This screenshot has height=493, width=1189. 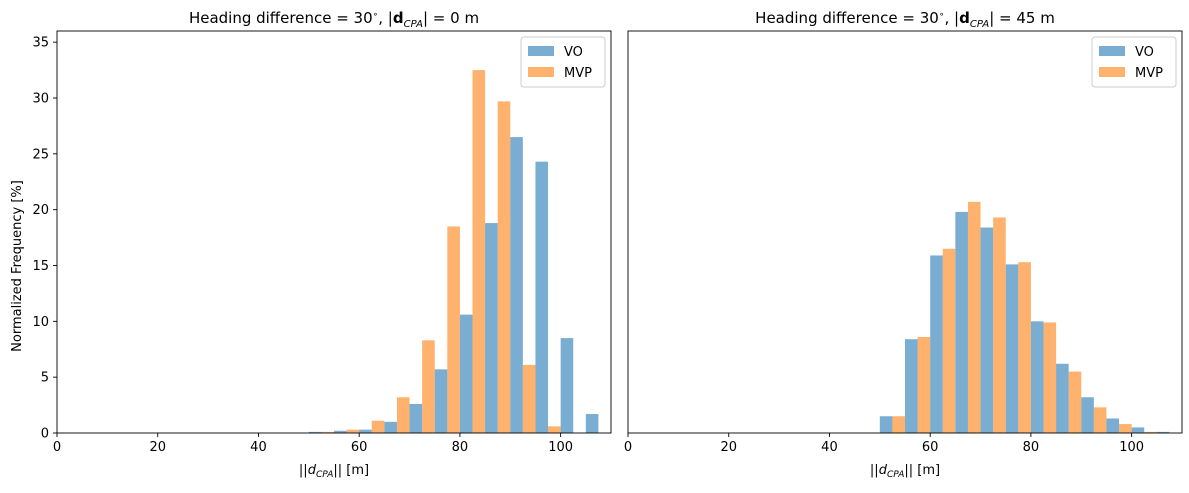 What do you see at coordinates (40, 210) in the screenshot?
I see `y-tick-label: 20` at bounding box center [40, 210].